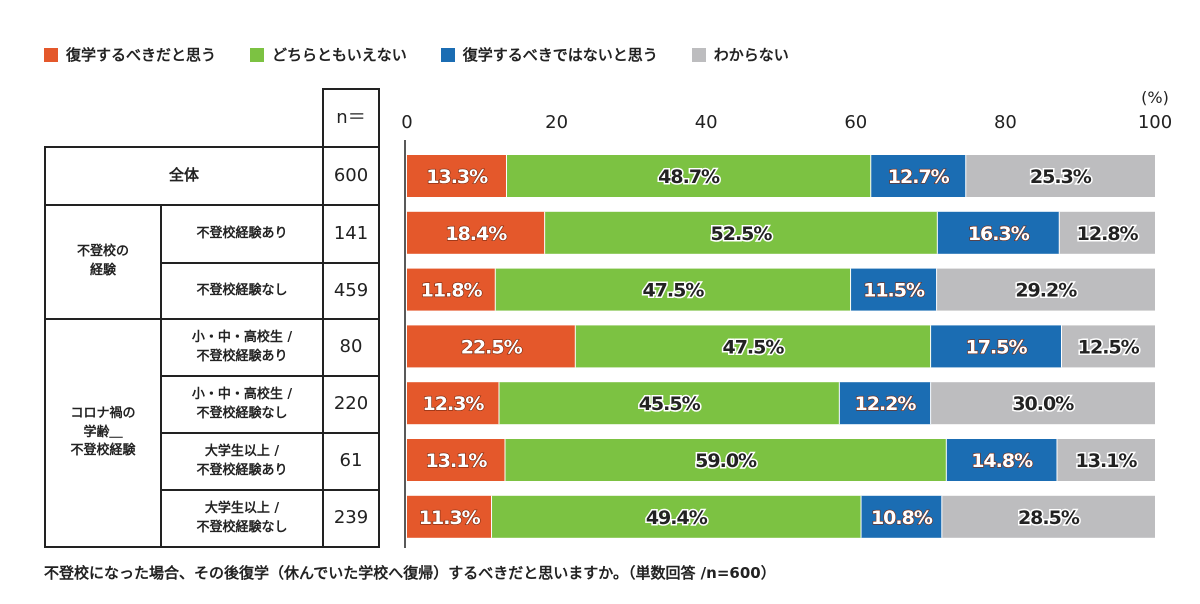  What do you see at coordinates (242, 404) in the screenshot?
I see `row-label: 小・中・高校生 / 不登校経験なし` at bounding box center [242, 404].